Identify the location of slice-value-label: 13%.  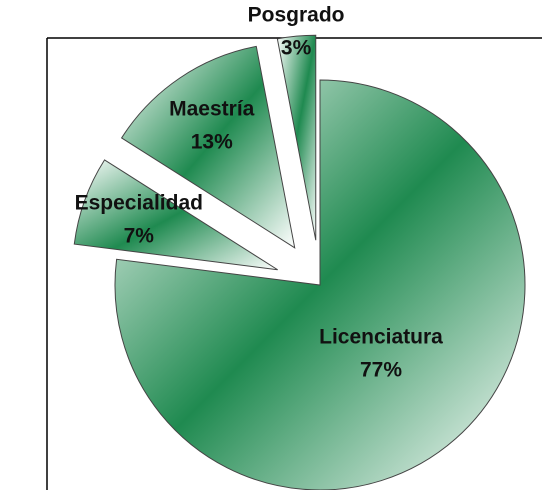
(212, 141).